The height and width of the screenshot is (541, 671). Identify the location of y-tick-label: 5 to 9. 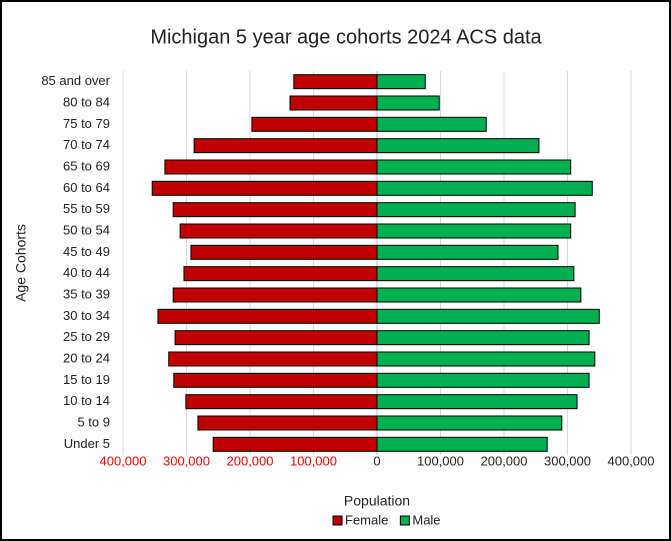
(93, 421).